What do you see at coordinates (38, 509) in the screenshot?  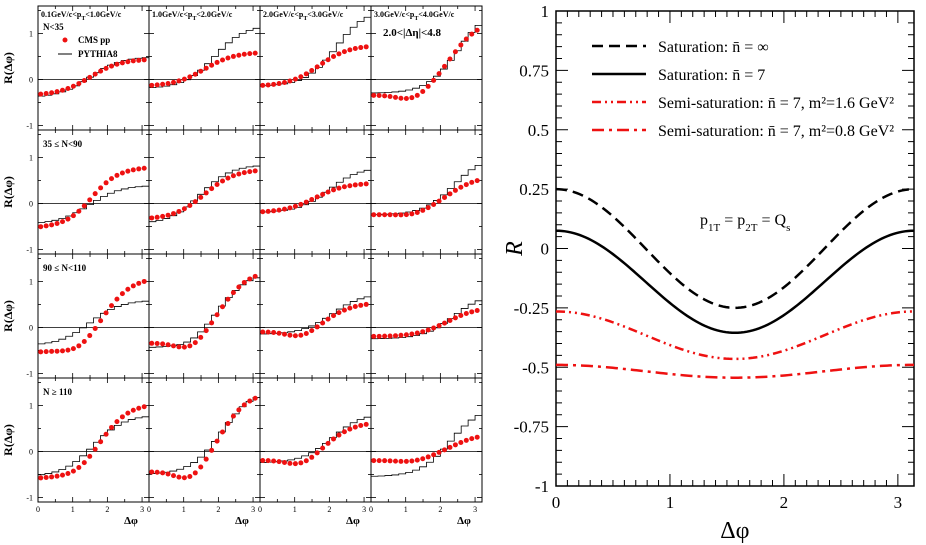 I see `x-tick-label: 0` at bounding box center [38, 509].